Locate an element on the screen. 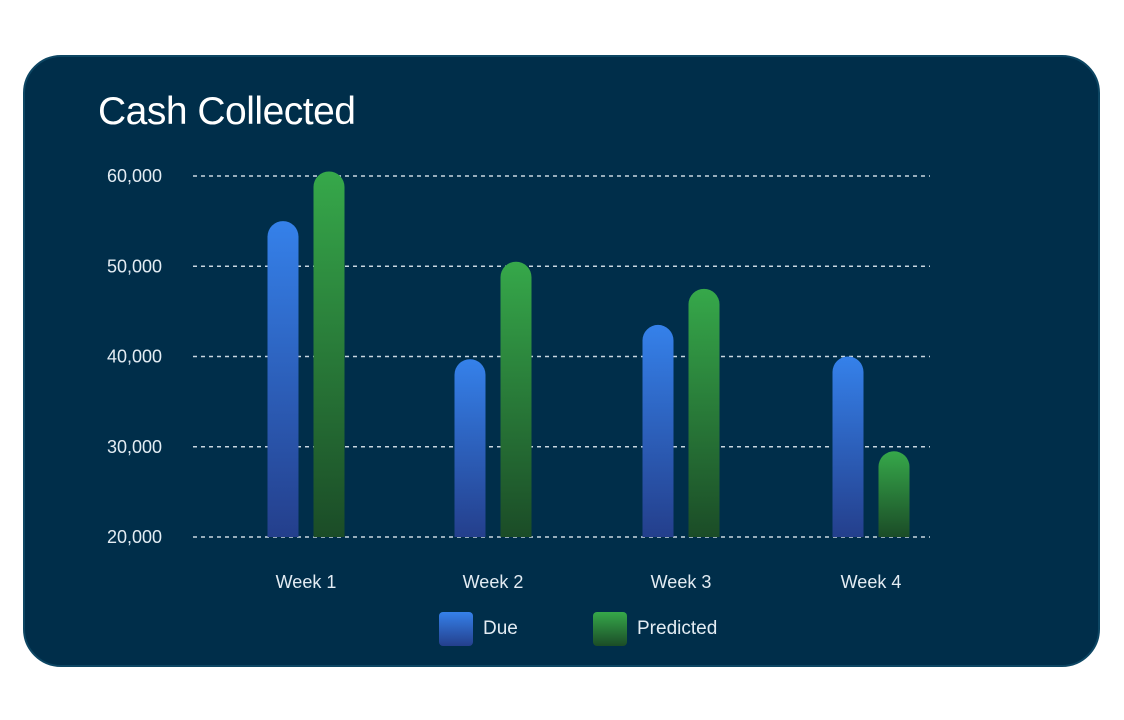  y-tick-label: 60,000 is located at coordinates (134, 176).